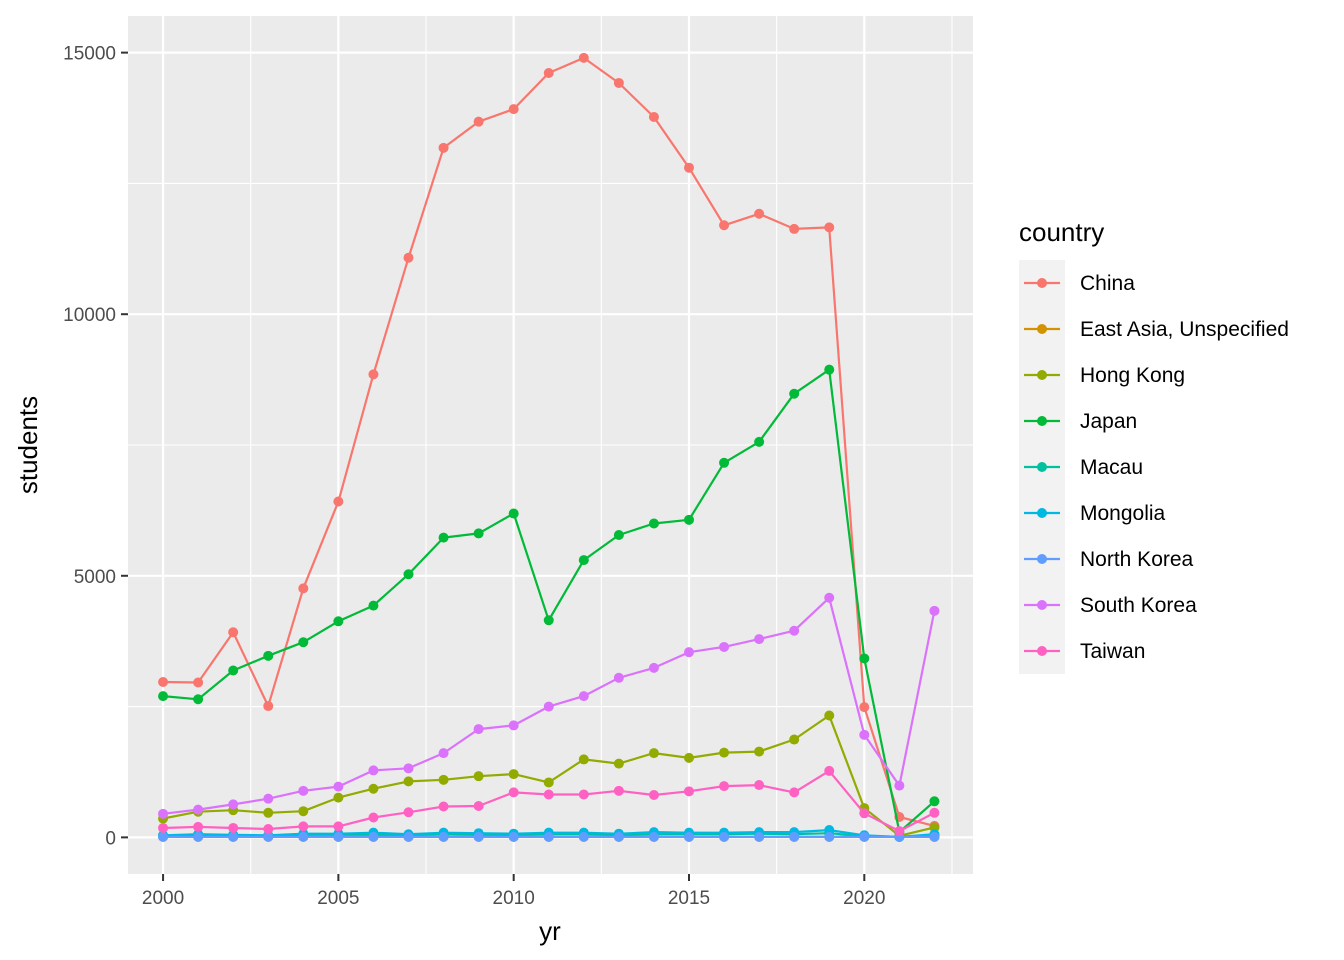 This screenshot has width=1344, height=960. What do you see at coordinates (1084, 651) in the screenshot?
I see `legend-item-taiwan: Taiwan` at bounding box center [1084, 651].